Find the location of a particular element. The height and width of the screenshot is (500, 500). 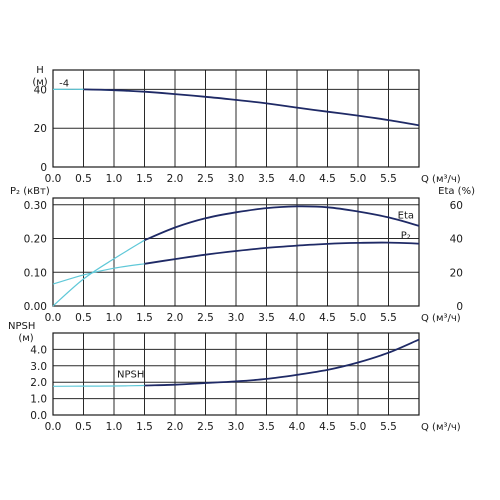

series-label-npsh: NPSH is located at coordinates (130, 374).